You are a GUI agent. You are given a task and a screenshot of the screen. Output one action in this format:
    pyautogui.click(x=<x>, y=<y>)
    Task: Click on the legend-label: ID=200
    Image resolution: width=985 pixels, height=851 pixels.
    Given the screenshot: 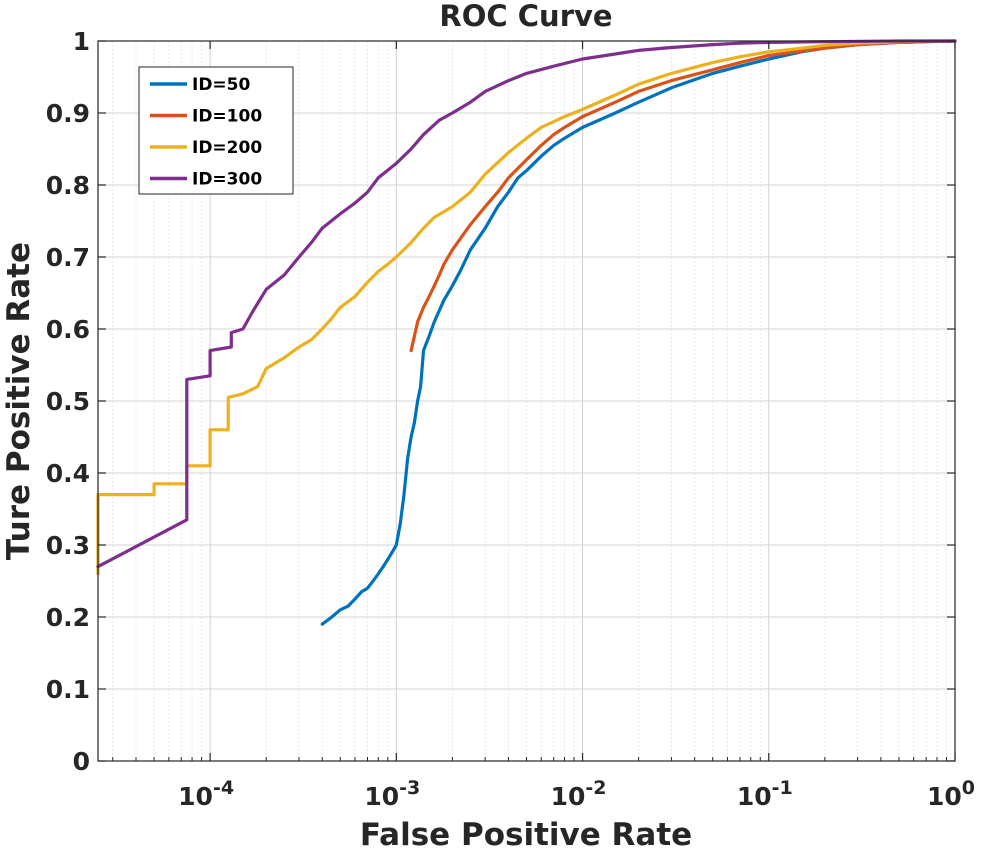 What is the action you would take?
    pyautogui.click(x=227, y=148)
    